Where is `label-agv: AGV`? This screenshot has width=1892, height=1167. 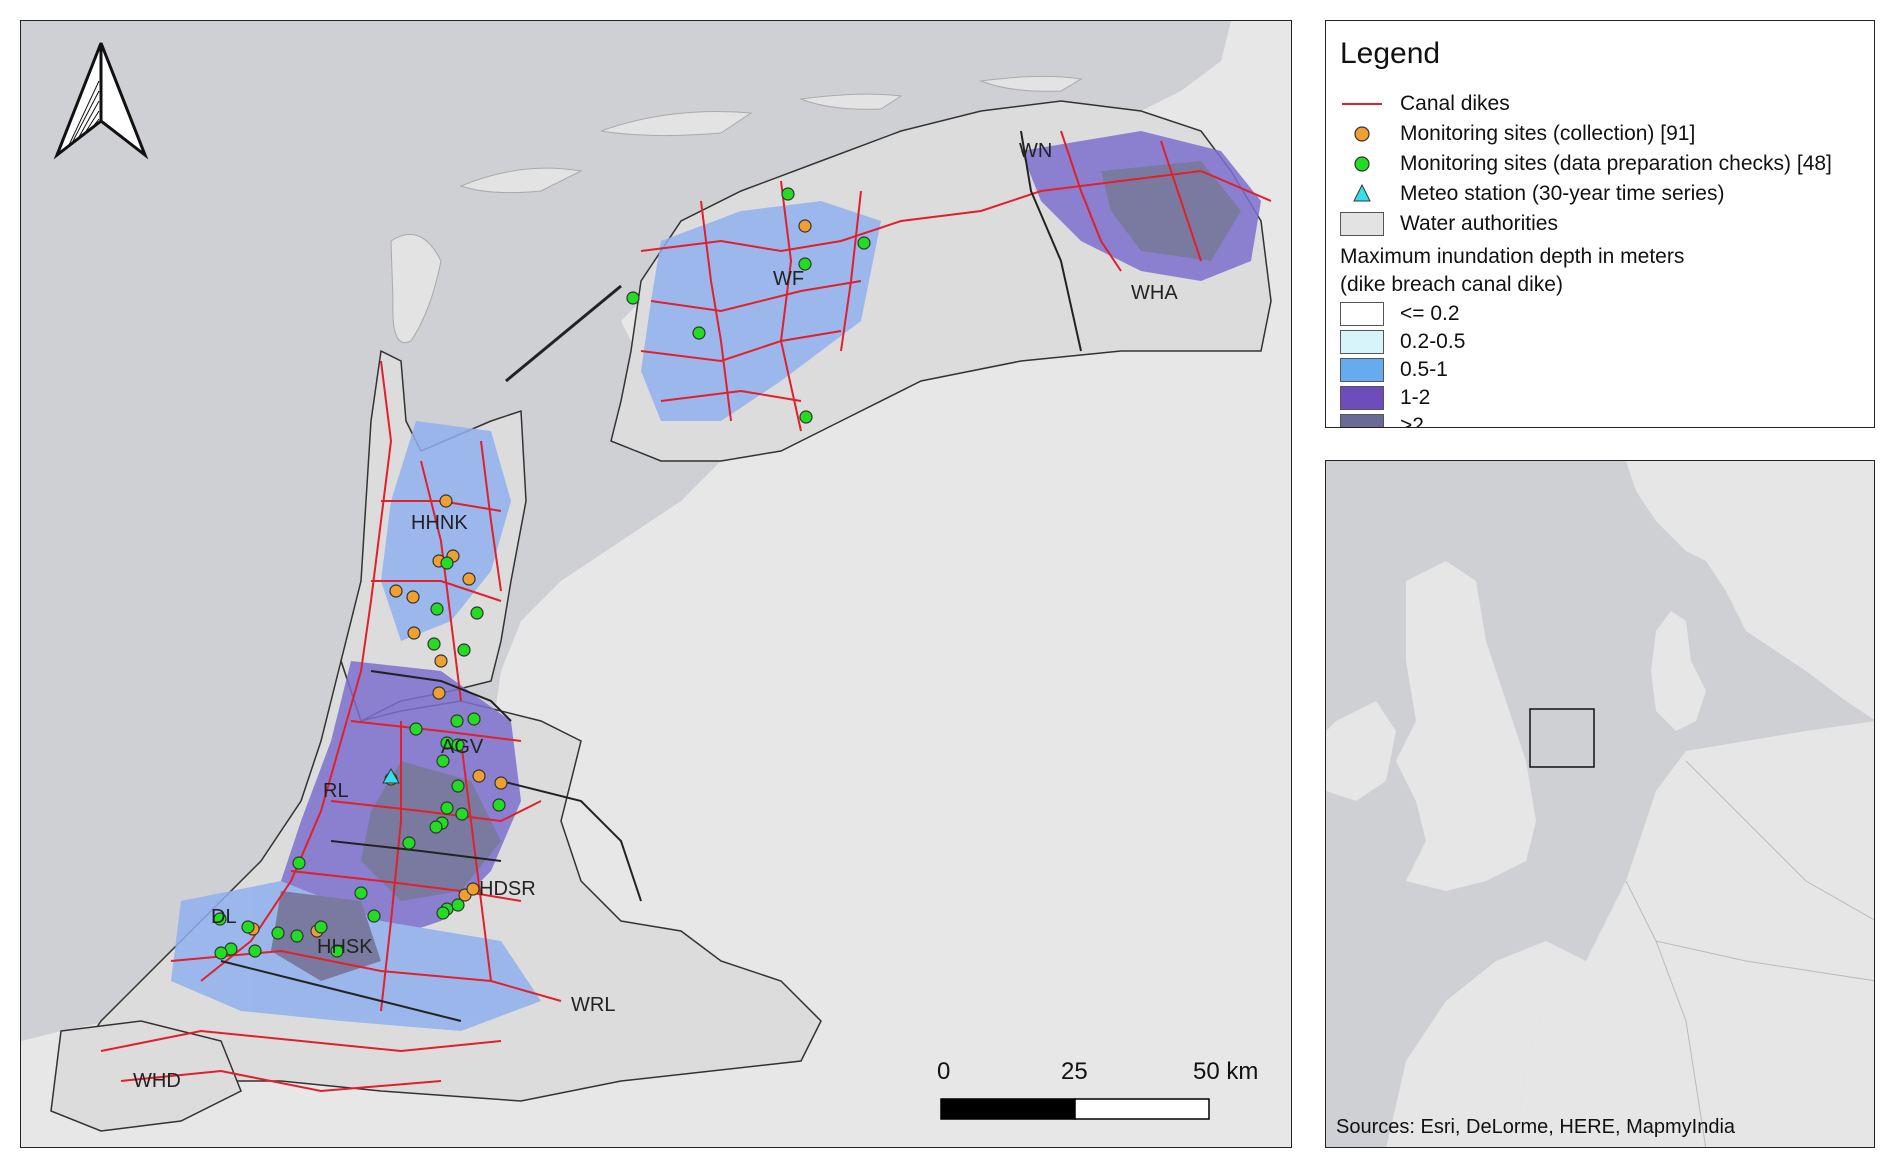
label-agv: AGV is located at coordinates (462, 747).